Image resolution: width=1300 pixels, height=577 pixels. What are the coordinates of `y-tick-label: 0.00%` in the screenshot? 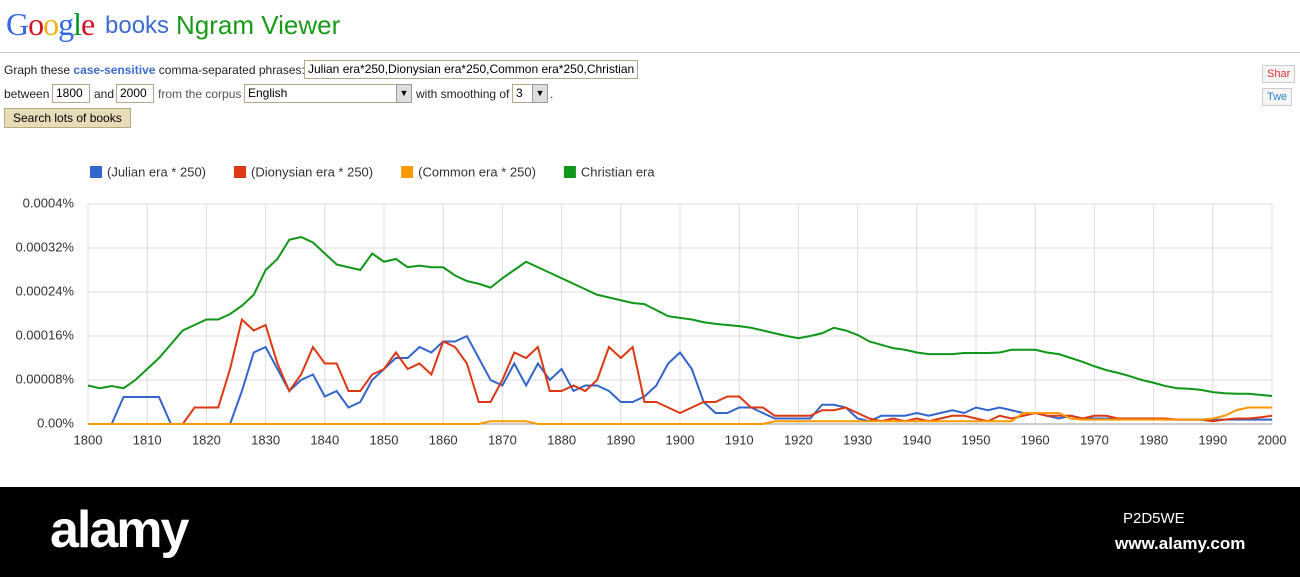 It's located at (55, 422).